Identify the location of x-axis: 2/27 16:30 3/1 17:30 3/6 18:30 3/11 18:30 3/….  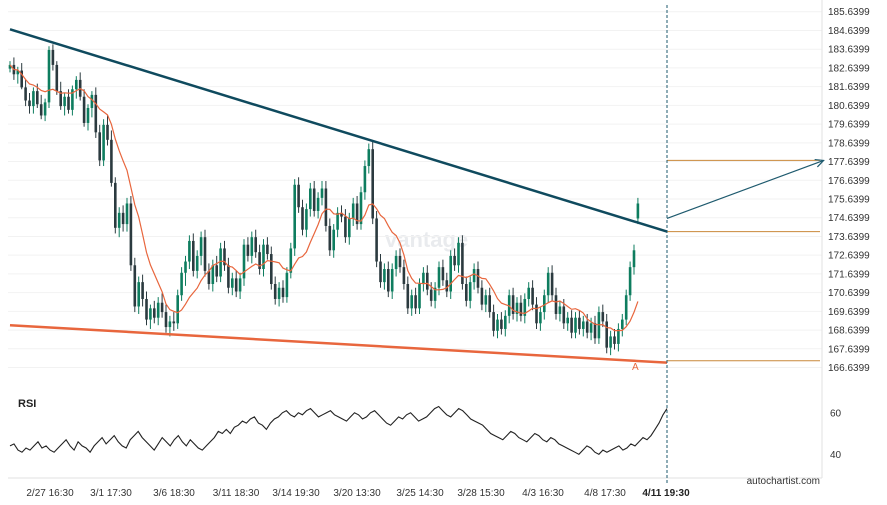
(358, 493).